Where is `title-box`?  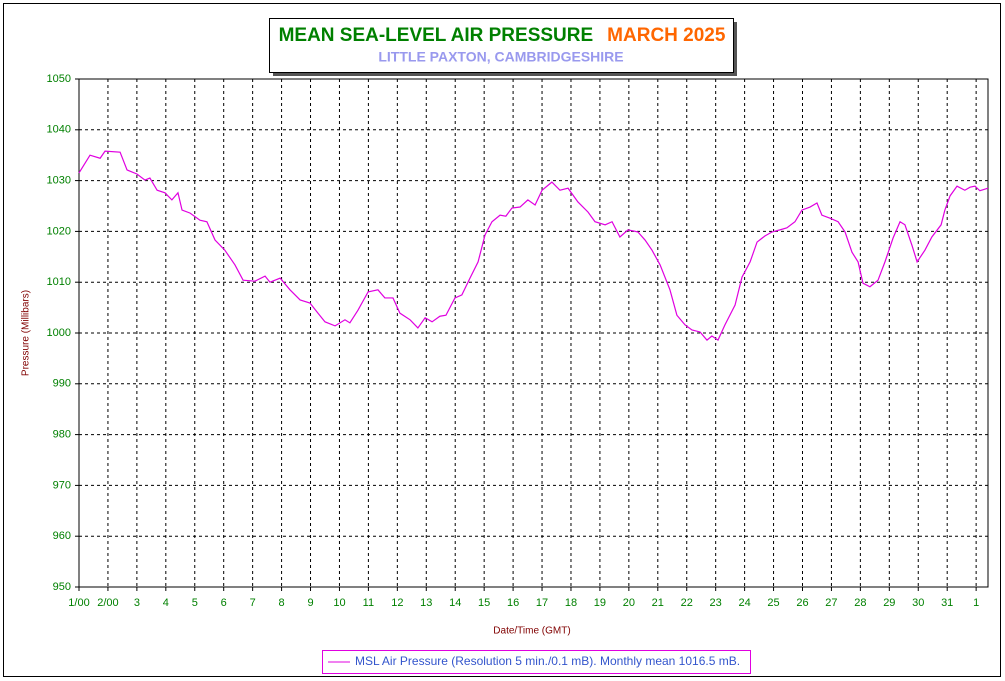 title-box is located at coordinates (501, 45).